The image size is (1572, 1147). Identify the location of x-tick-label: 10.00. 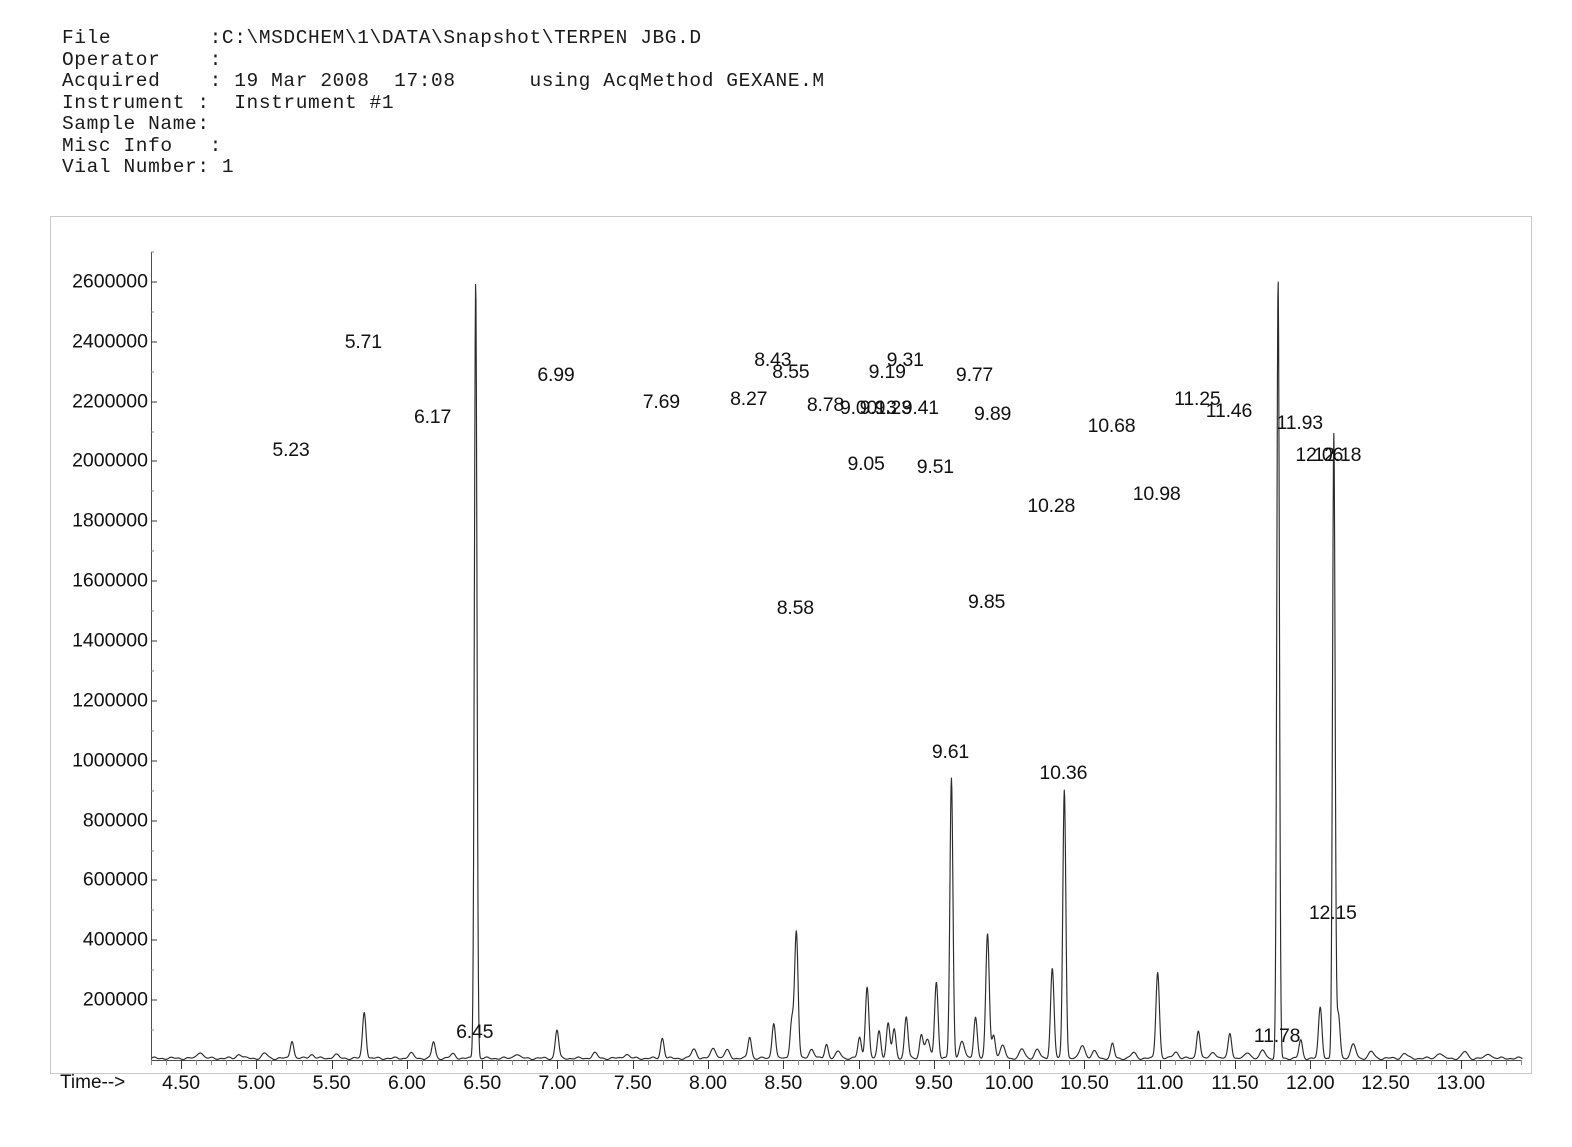
(1009, 1083).